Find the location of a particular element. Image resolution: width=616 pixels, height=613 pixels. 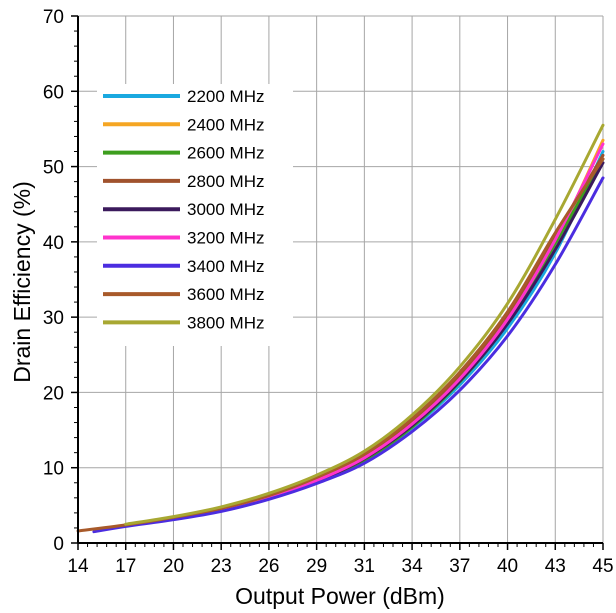

y-tick-label: 40 is located at coordinates (53, 243).